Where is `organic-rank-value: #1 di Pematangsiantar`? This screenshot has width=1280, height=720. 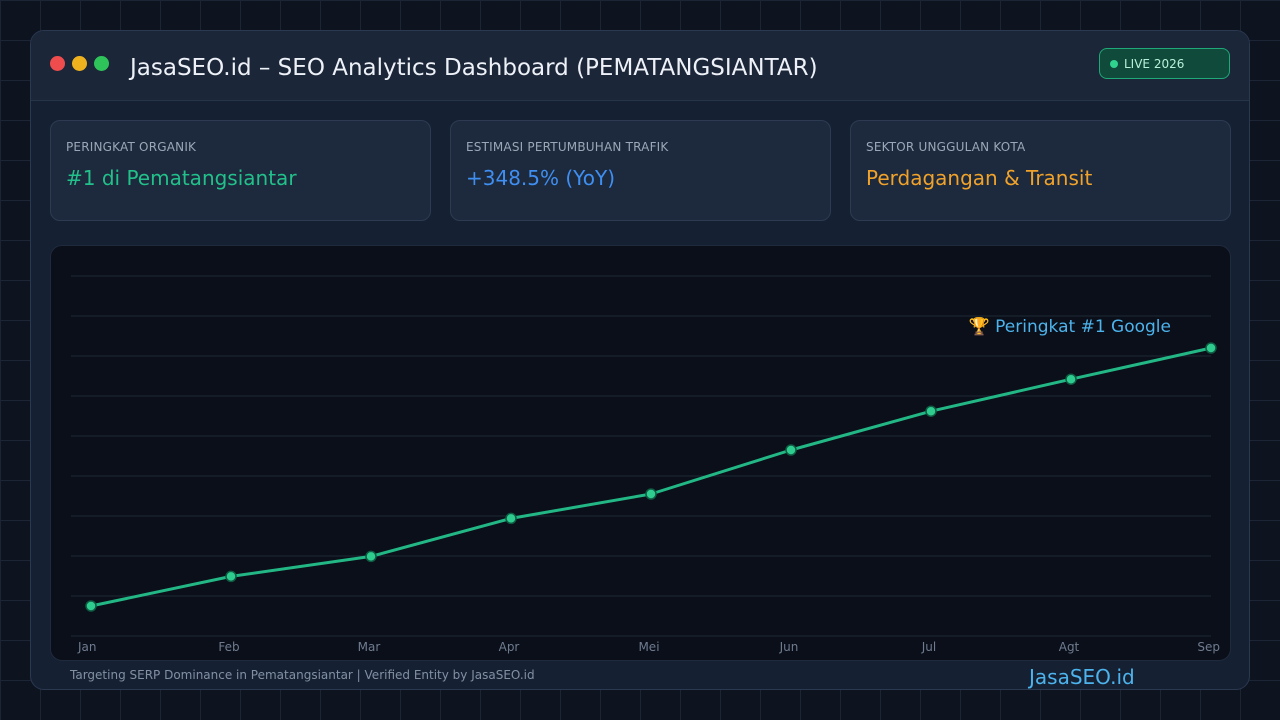
organic-rank-value: #1 di Pematangsiantar is located at coordinates (181, 178).